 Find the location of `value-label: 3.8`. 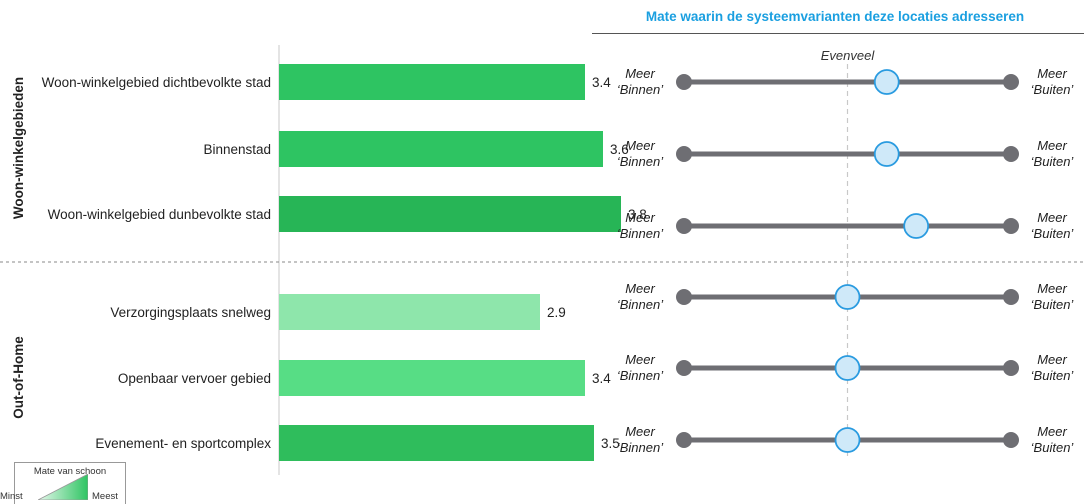

value-label: 3.8 is located at coordinates (637, 214).